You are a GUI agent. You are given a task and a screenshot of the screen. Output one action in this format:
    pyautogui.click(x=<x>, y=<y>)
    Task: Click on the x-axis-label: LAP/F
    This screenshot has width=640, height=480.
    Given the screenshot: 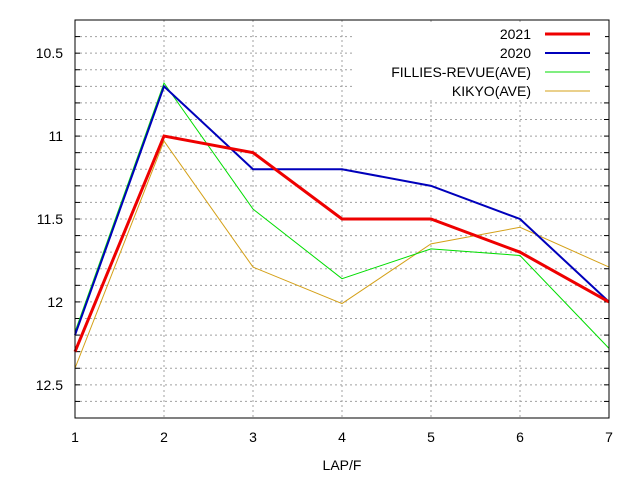 What is the action you would take?
    pyautogui.click(x=342, y=465)
    